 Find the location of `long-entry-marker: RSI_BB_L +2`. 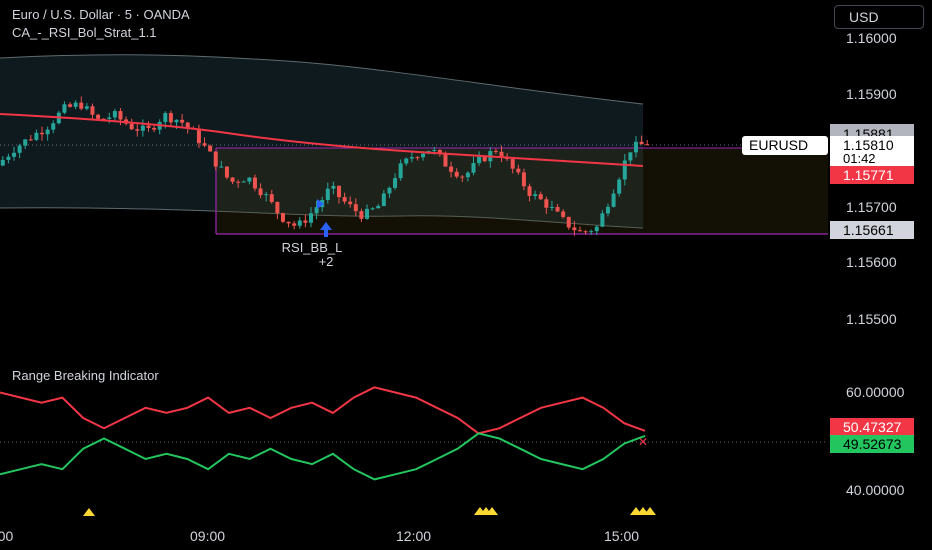

long-entry-marker: RSI_BB_L +2 is located at coordinates (312, 234).